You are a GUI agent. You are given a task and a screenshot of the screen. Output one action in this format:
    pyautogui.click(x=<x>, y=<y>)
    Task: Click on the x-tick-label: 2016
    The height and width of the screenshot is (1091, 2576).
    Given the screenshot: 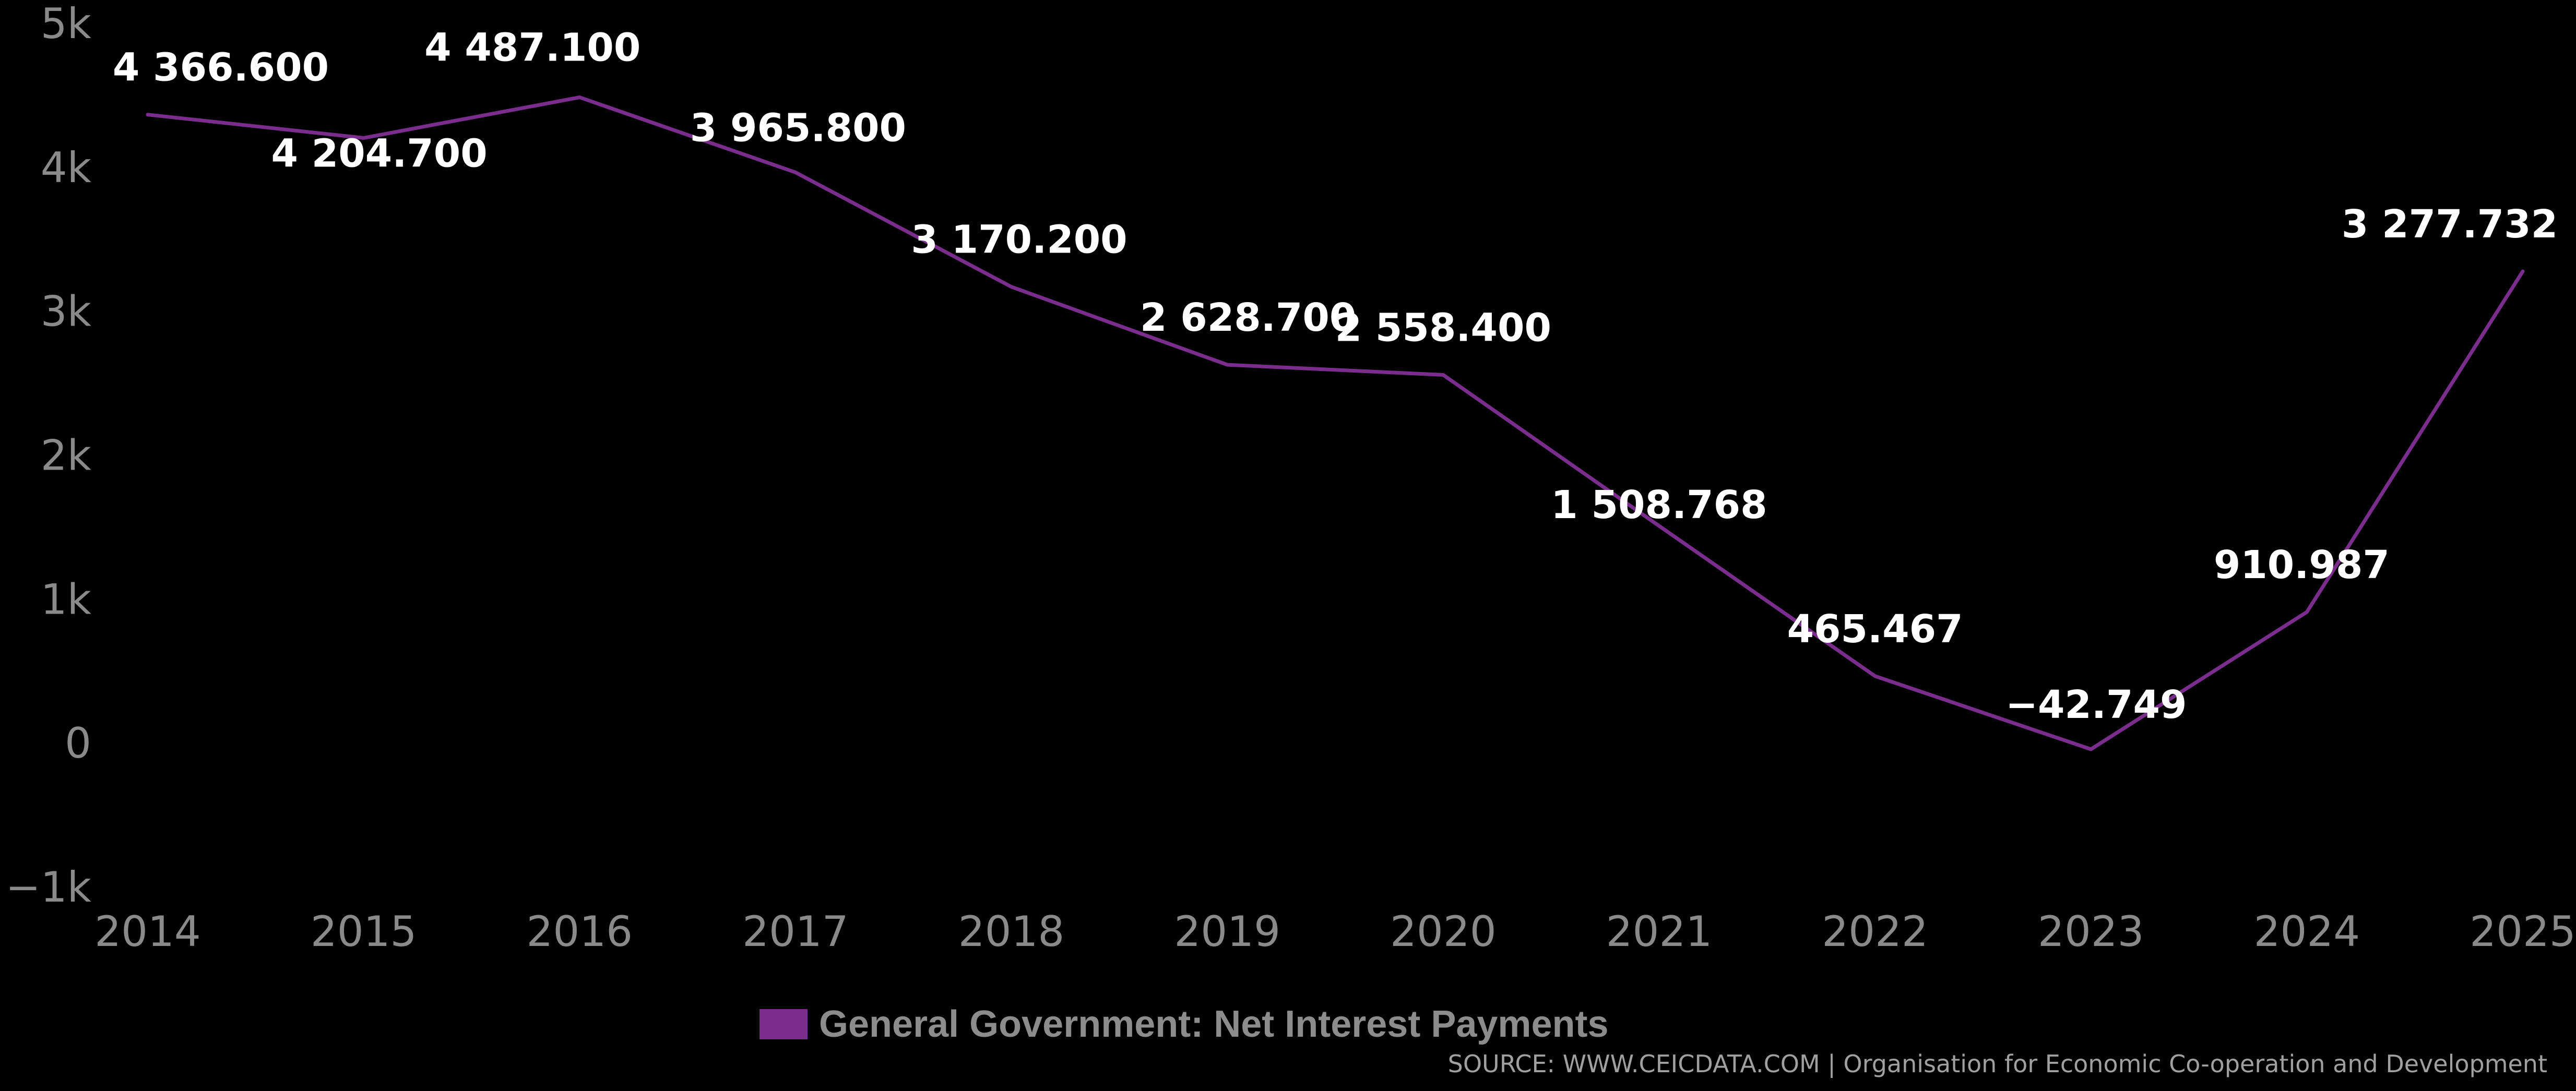 What is the action you would take?
    pyautogui.click(x=579, y=931)
    